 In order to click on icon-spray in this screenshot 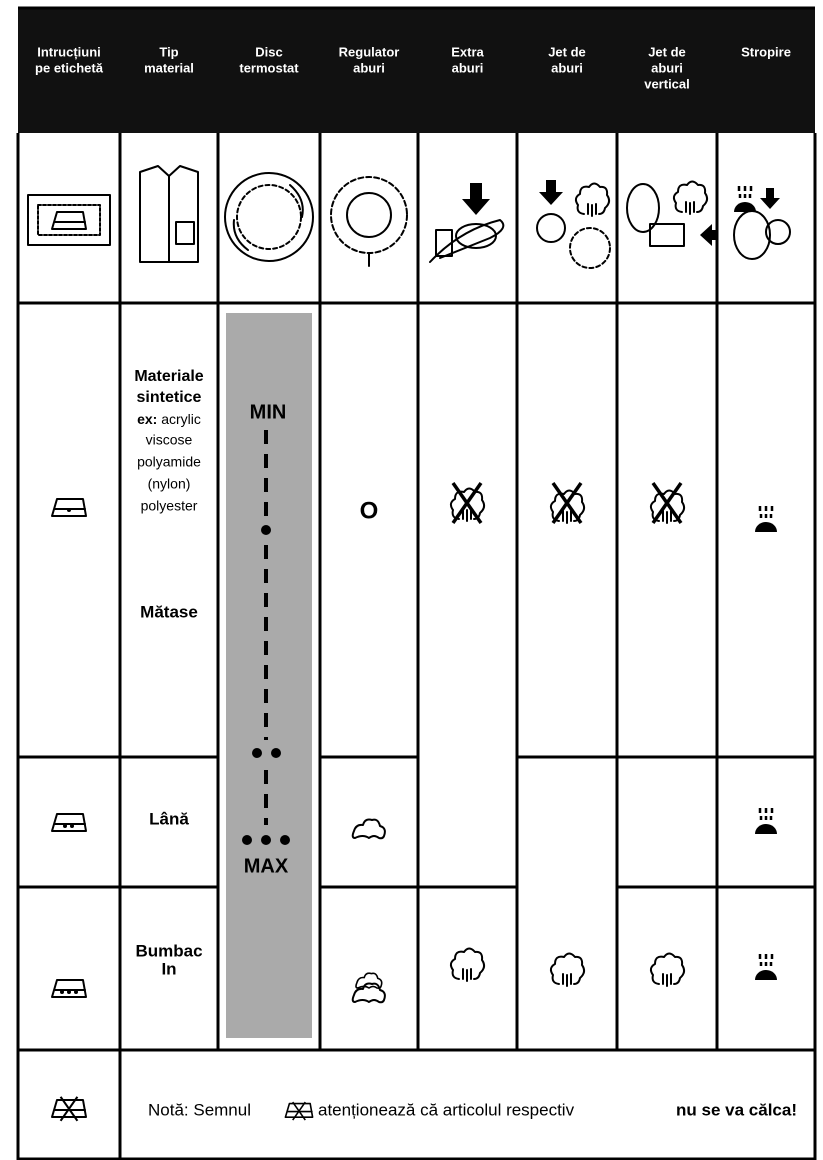, I will do `click(761, 222)`.